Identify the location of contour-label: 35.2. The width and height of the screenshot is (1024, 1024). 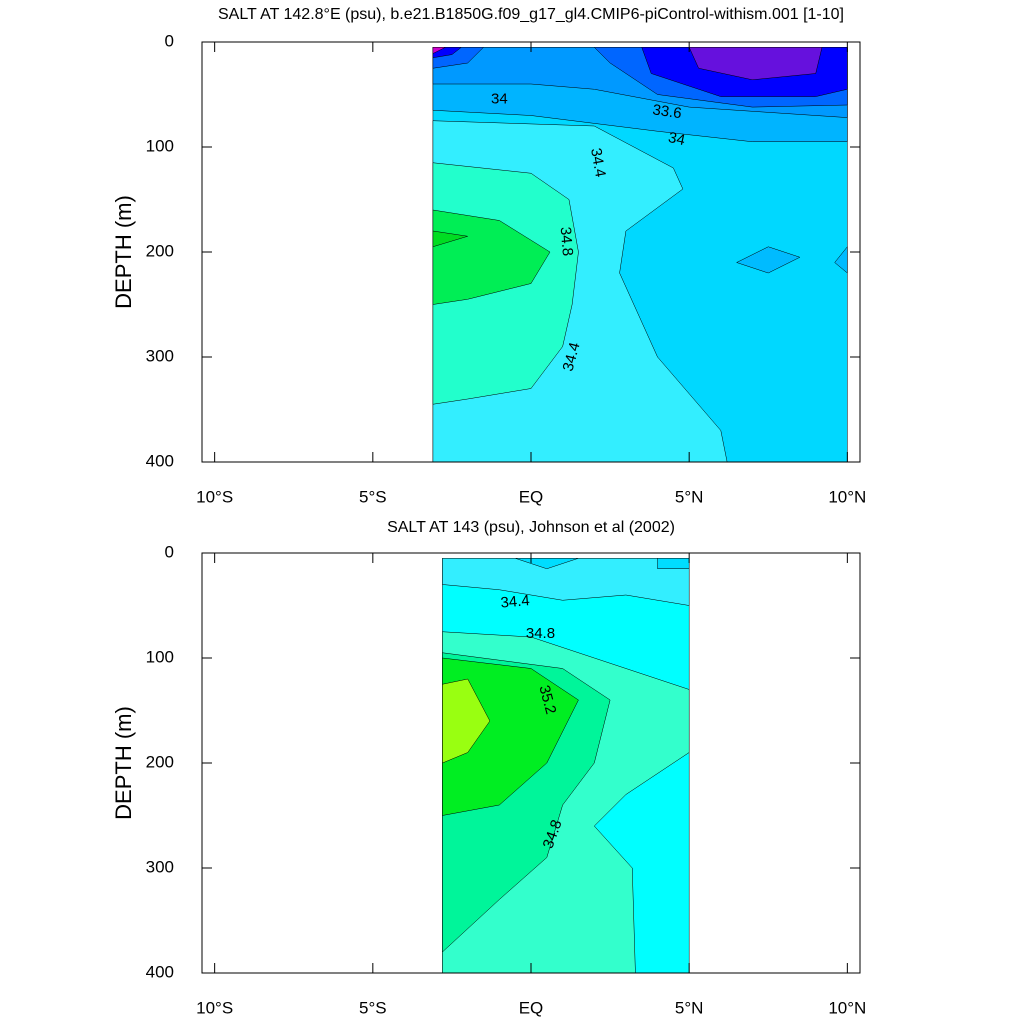
(547, 700).